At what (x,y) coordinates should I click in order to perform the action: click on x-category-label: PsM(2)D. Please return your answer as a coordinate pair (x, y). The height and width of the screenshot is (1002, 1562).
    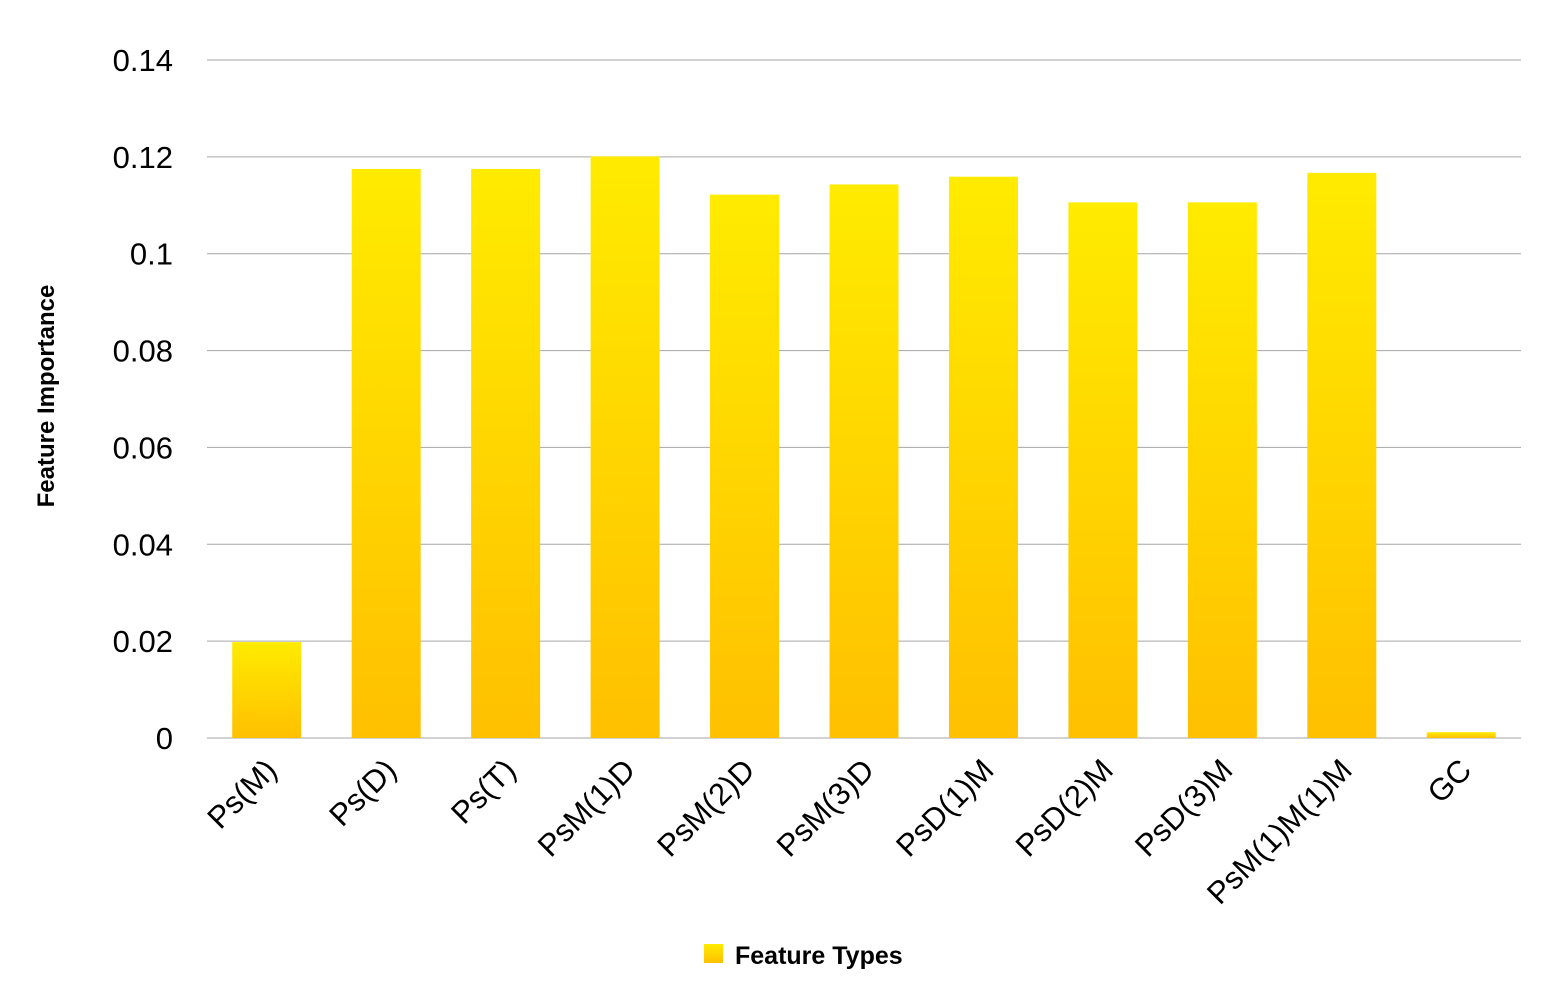
    Looking at the image, I should click on (705, 807).